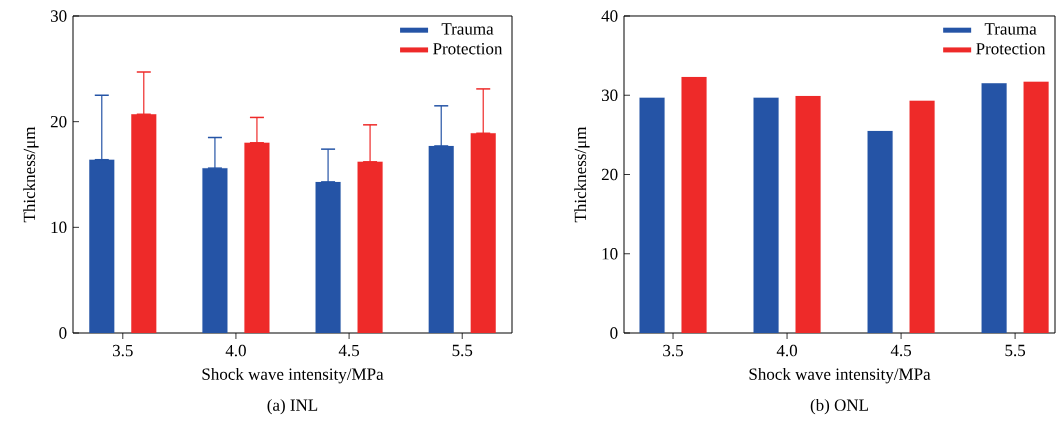 The height and width of the screenshot is (432, 1059). Describe the element at coordinates (609, 16) in the screenshot. I see `y-tick-label: 40` at that location.